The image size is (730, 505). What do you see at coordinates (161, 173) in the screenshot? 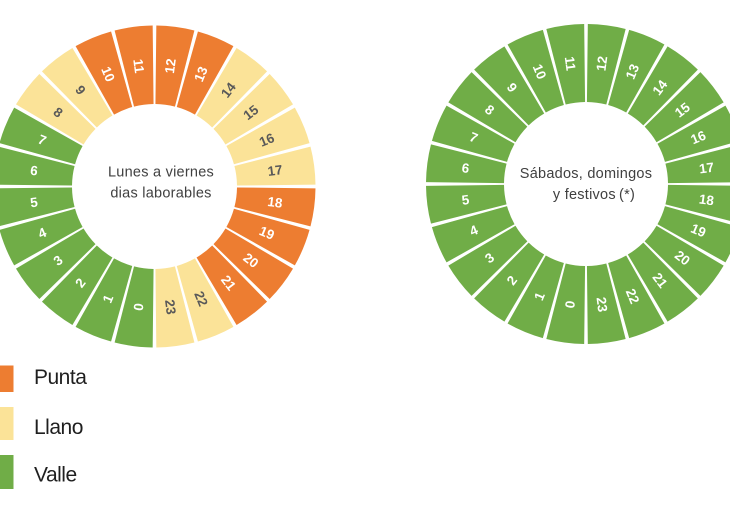
I see `svg-text: Lunes a viernes` at bounding box center [161, 173].